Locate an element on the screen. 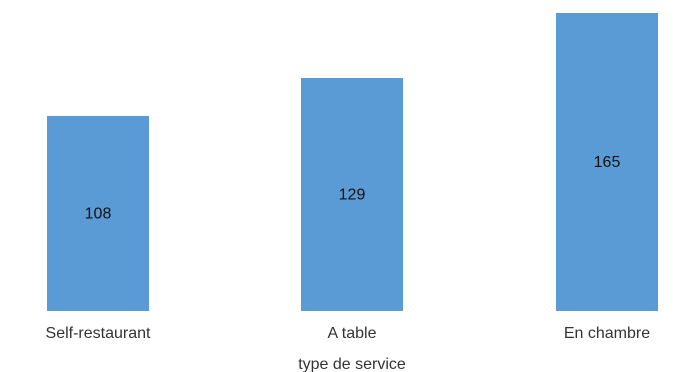  data-label-en-chambre: 165 is located at coordinates (607, 162).